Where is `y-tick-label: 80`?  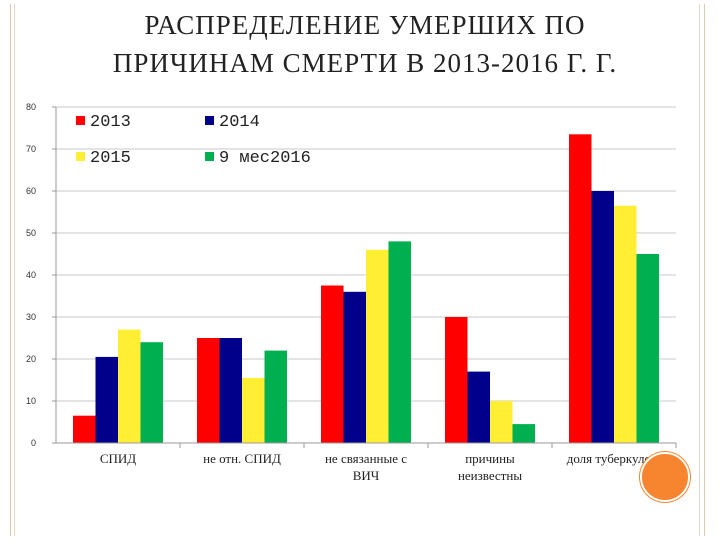 y-tick-label: 80 is located at coordinates (31, 107).